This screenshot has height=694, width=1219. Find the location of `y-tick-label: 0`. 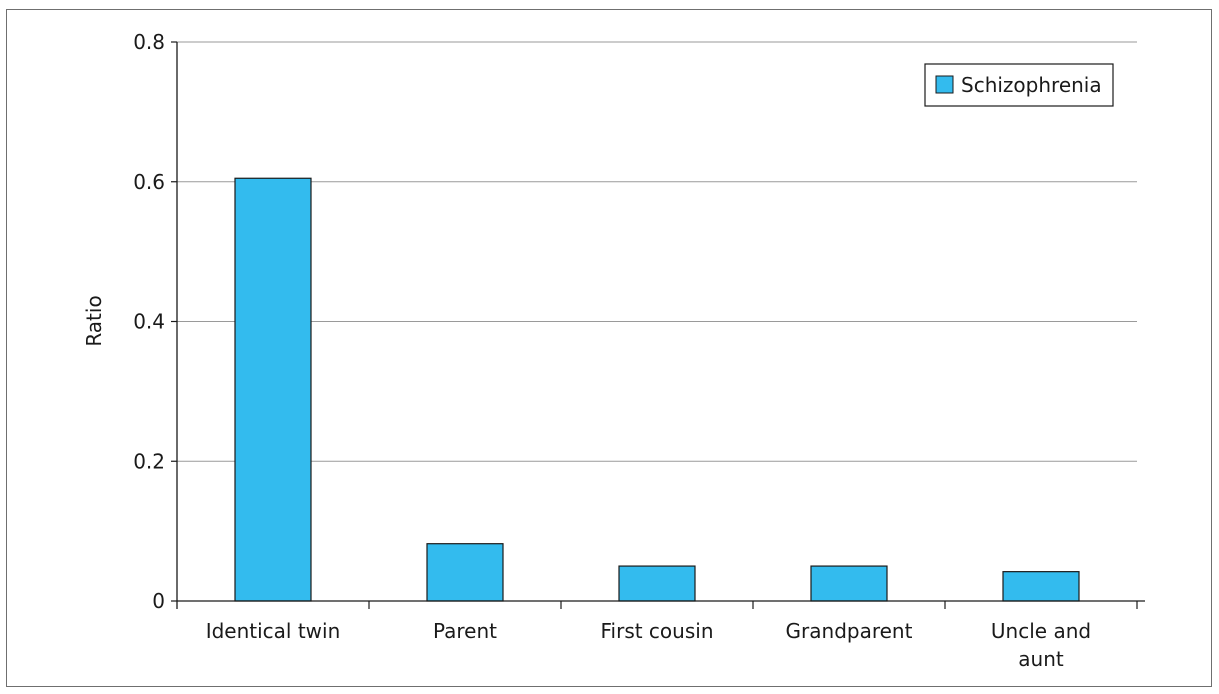

y-tick-label: 0 is located at coordinates (158, 601).